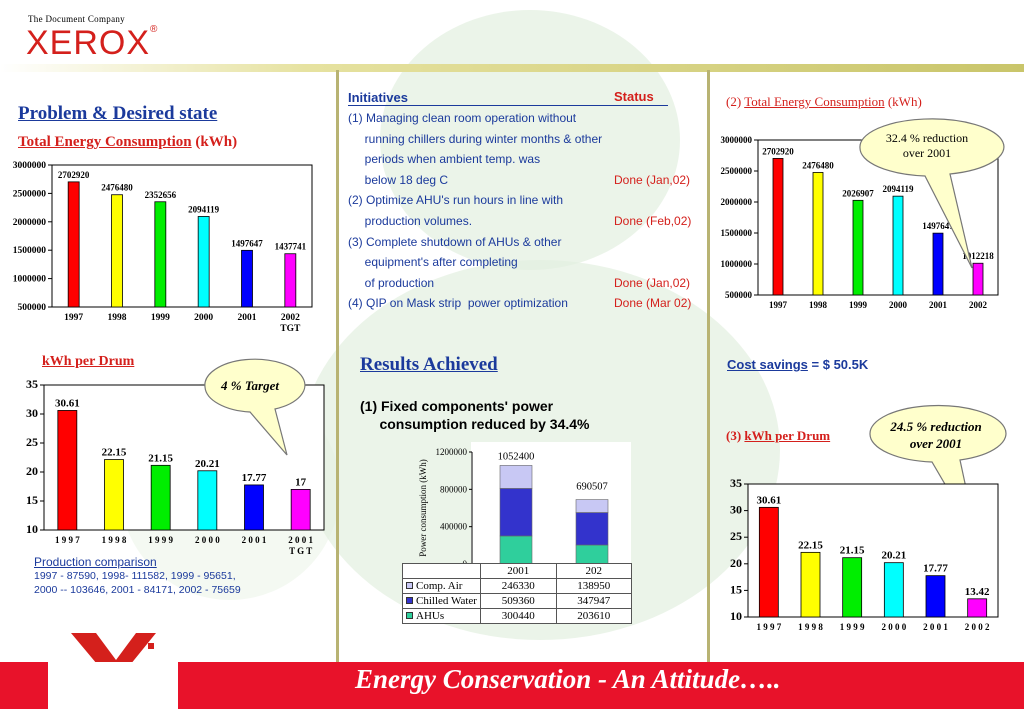 Image resolution: width=1024 pixels, height=709 pixels. I want to click on stacked-table-row: AHUs 300440 203610, so click(517, 616).